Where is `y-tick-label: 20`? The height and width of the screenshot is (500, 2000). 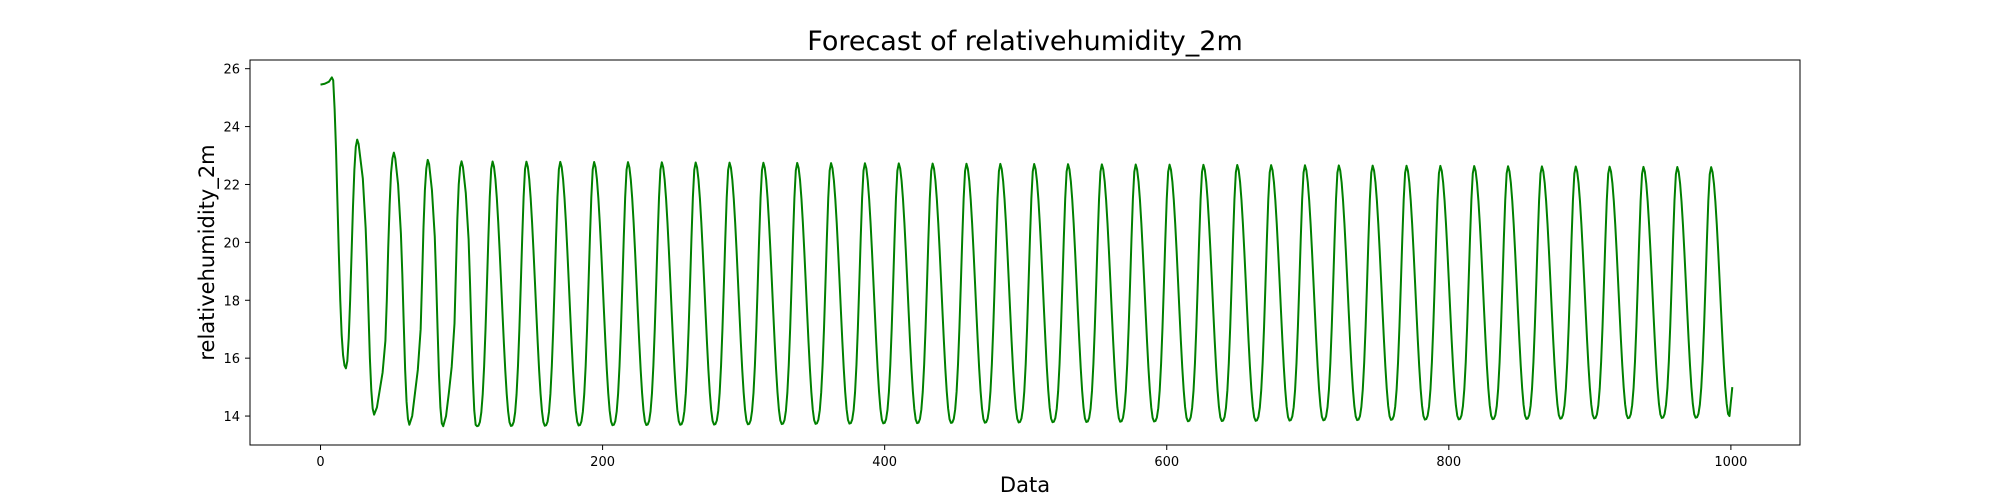 y-tick-label: 20 is located at coordinates (231, 243).